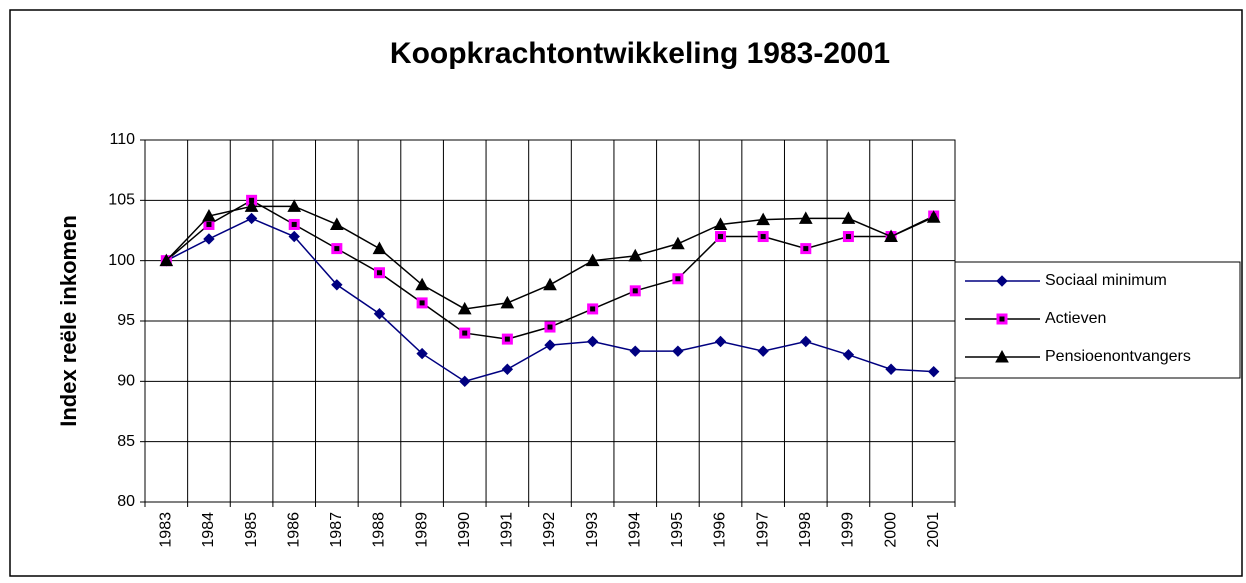 The width and height of the screenshot is (1246, 583). I want to click on x-tick-label: 1985, so click(251, 530).